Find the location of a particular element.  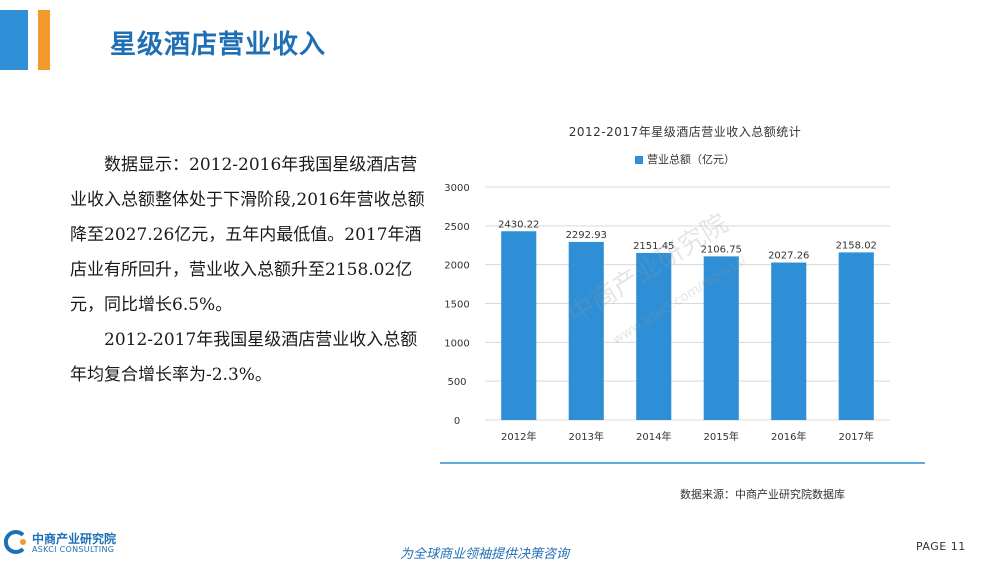

y-tick-label: 0 is located at coordinates (457, 421).